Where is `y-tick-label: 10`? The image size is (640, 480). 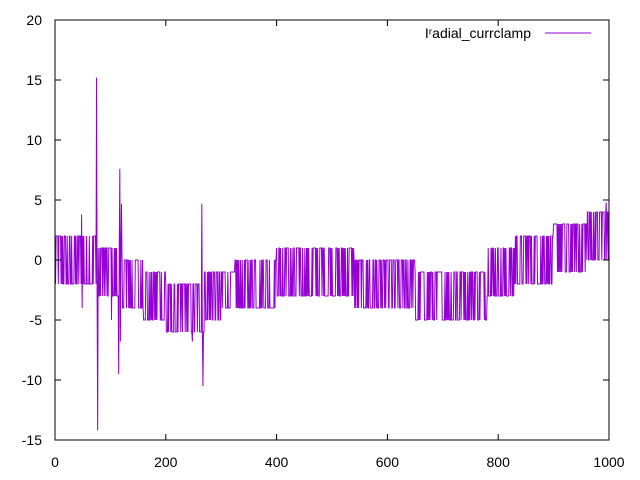 y-tick-label: 10 is located at coordinates (34, 140).